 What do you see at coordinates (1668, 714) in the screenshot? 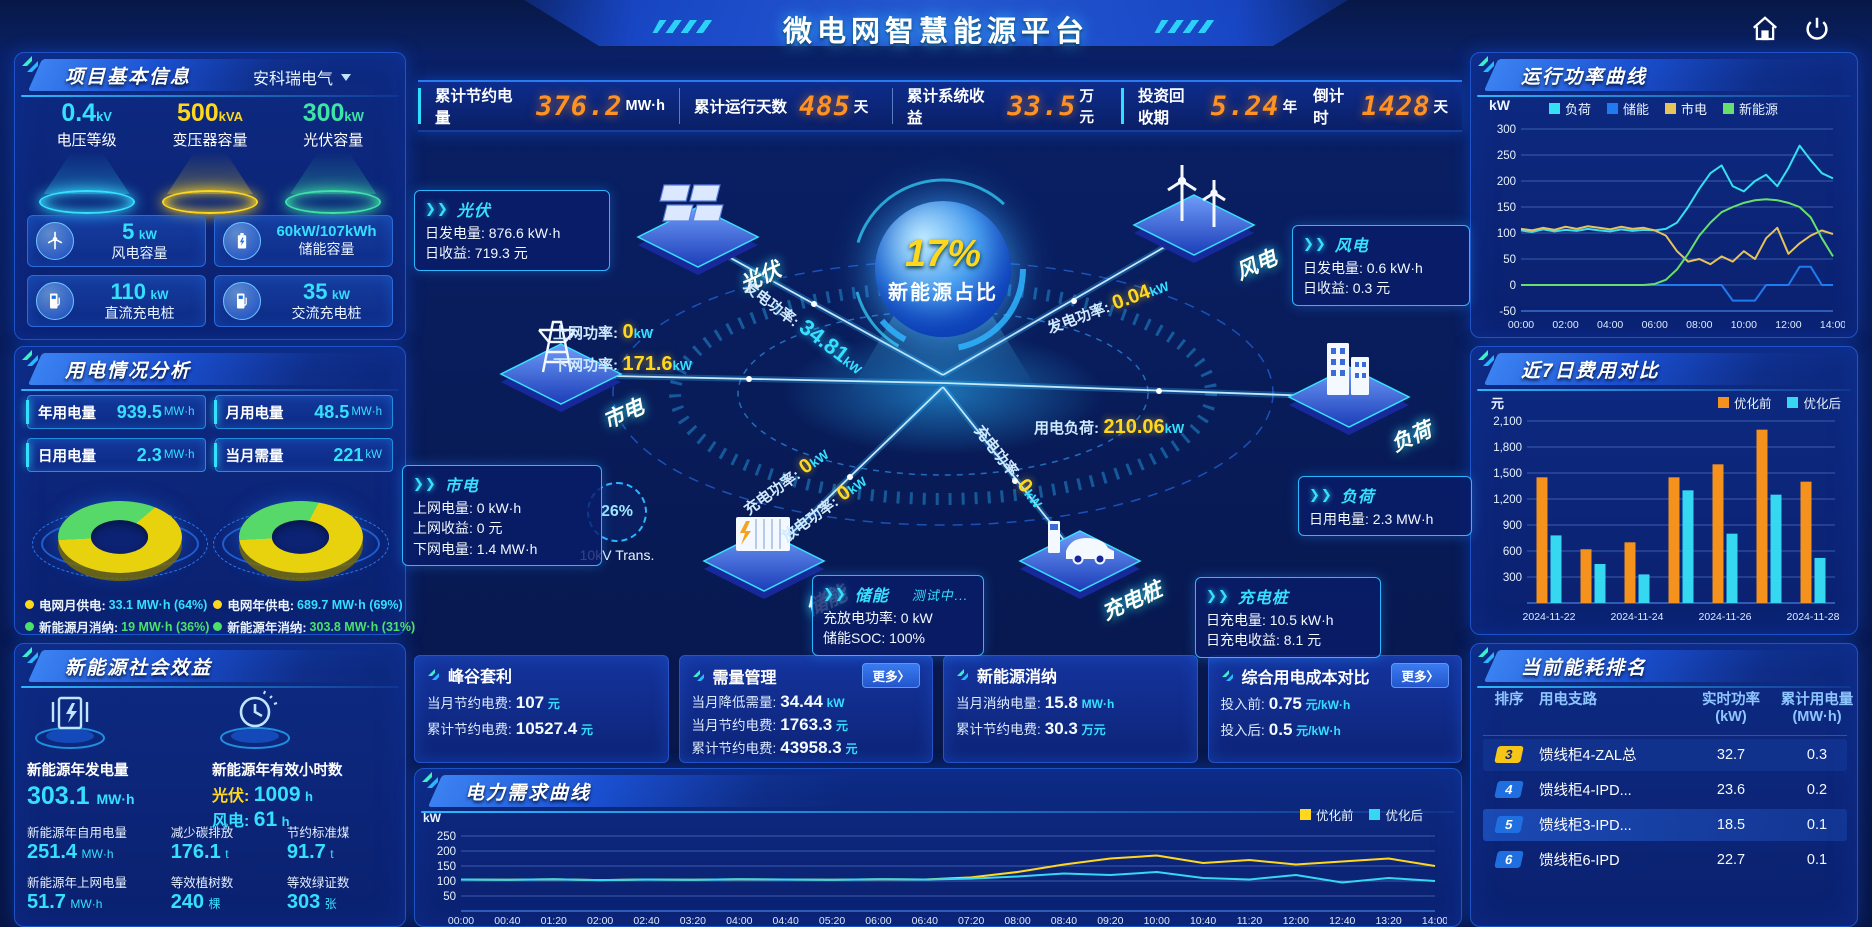
I see `ranking-table-header: 排序 用电支路 实时功率 (kW) 累计用电量 (MW·h)` at bounding box center [1668, 714].